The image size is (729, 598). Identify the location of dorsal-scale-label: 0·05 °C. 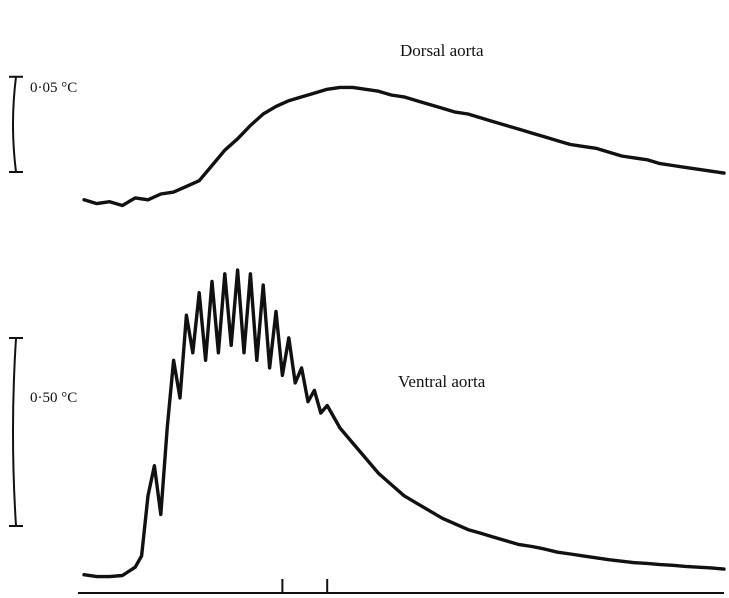
(53, 88).